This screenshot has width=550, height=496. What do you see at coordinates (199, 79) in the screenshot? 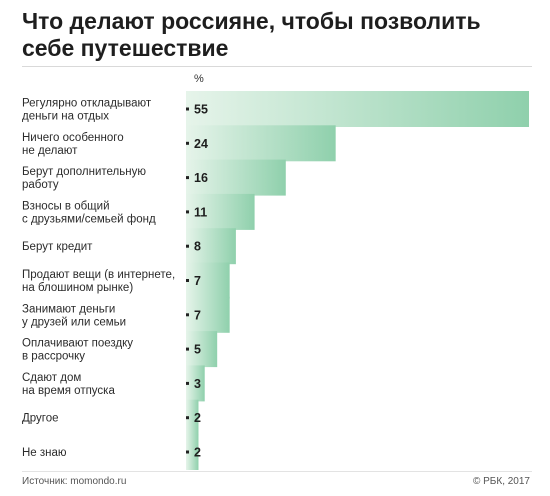
I see `unit-label: %` at bounding box center [199, 79].